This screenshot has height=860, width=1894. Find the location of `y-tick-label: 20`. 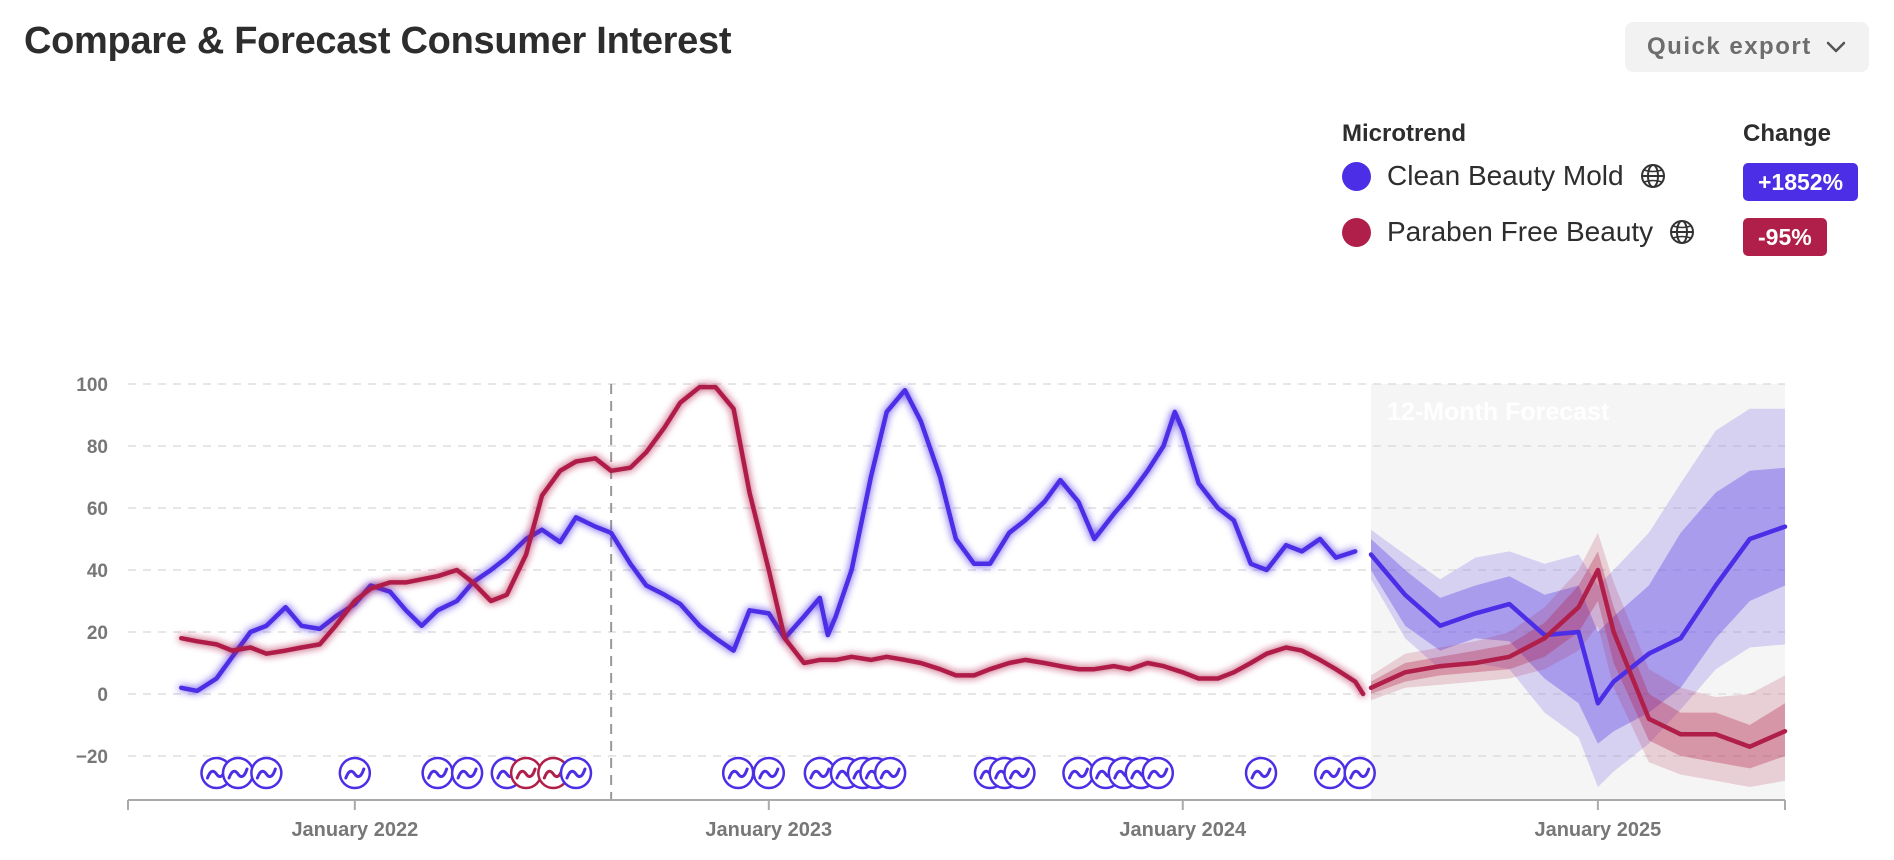

y-tick-label: 20 is located at coordinates (97, 633).